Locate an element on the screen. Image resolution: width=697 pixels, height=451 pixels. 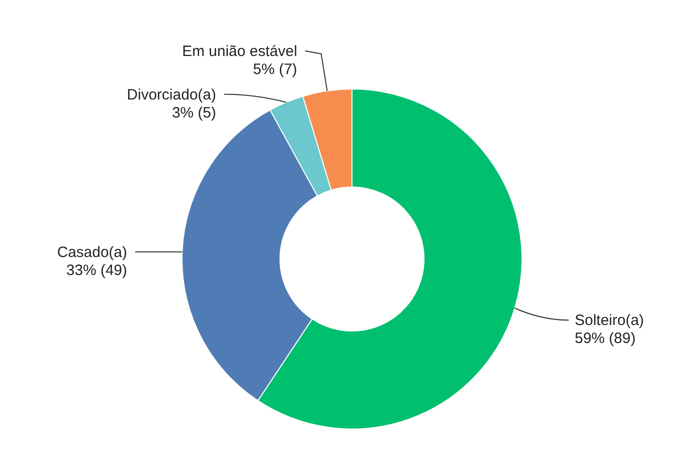
data-label: 3% (5) is located at coordinates (194, 113).